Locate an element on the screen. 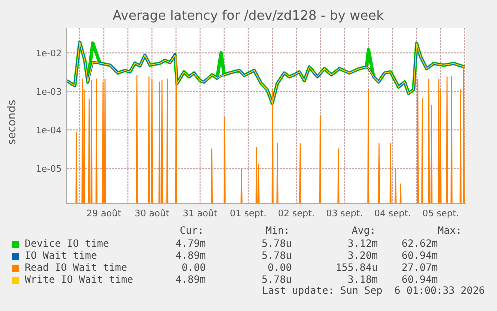  x-tick-label: 31 août is located at coordinates (200, 214).